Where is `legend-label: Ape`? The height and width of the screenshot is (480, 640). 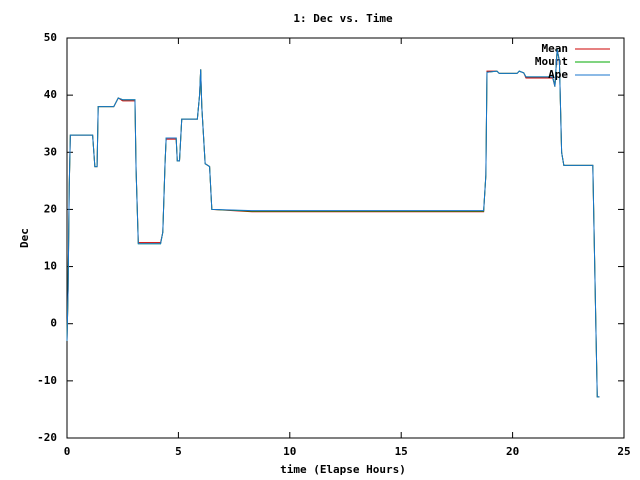 legend-label: Ape is located at coordinates (558, 74).